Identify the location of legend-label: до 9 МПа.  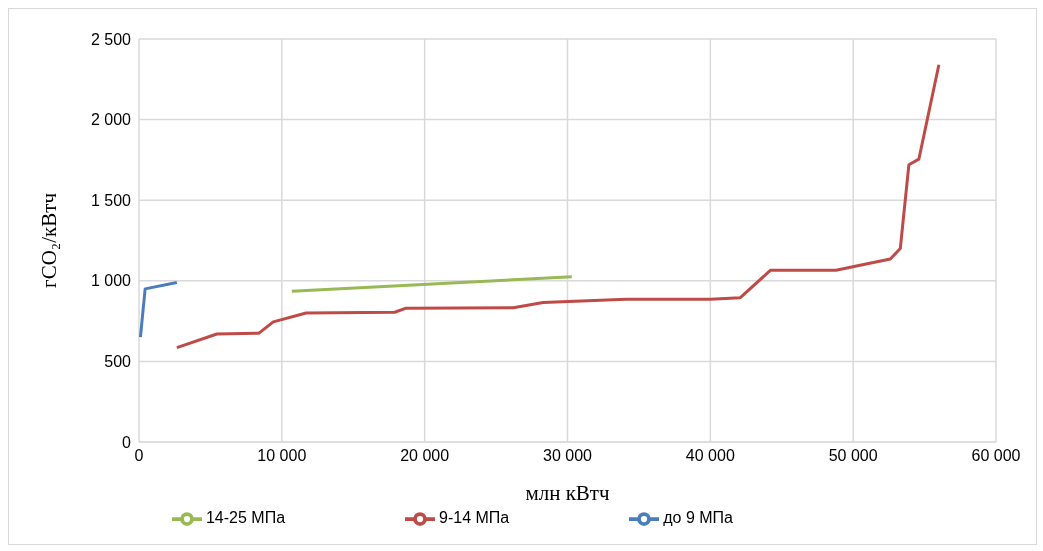
(698, 518).